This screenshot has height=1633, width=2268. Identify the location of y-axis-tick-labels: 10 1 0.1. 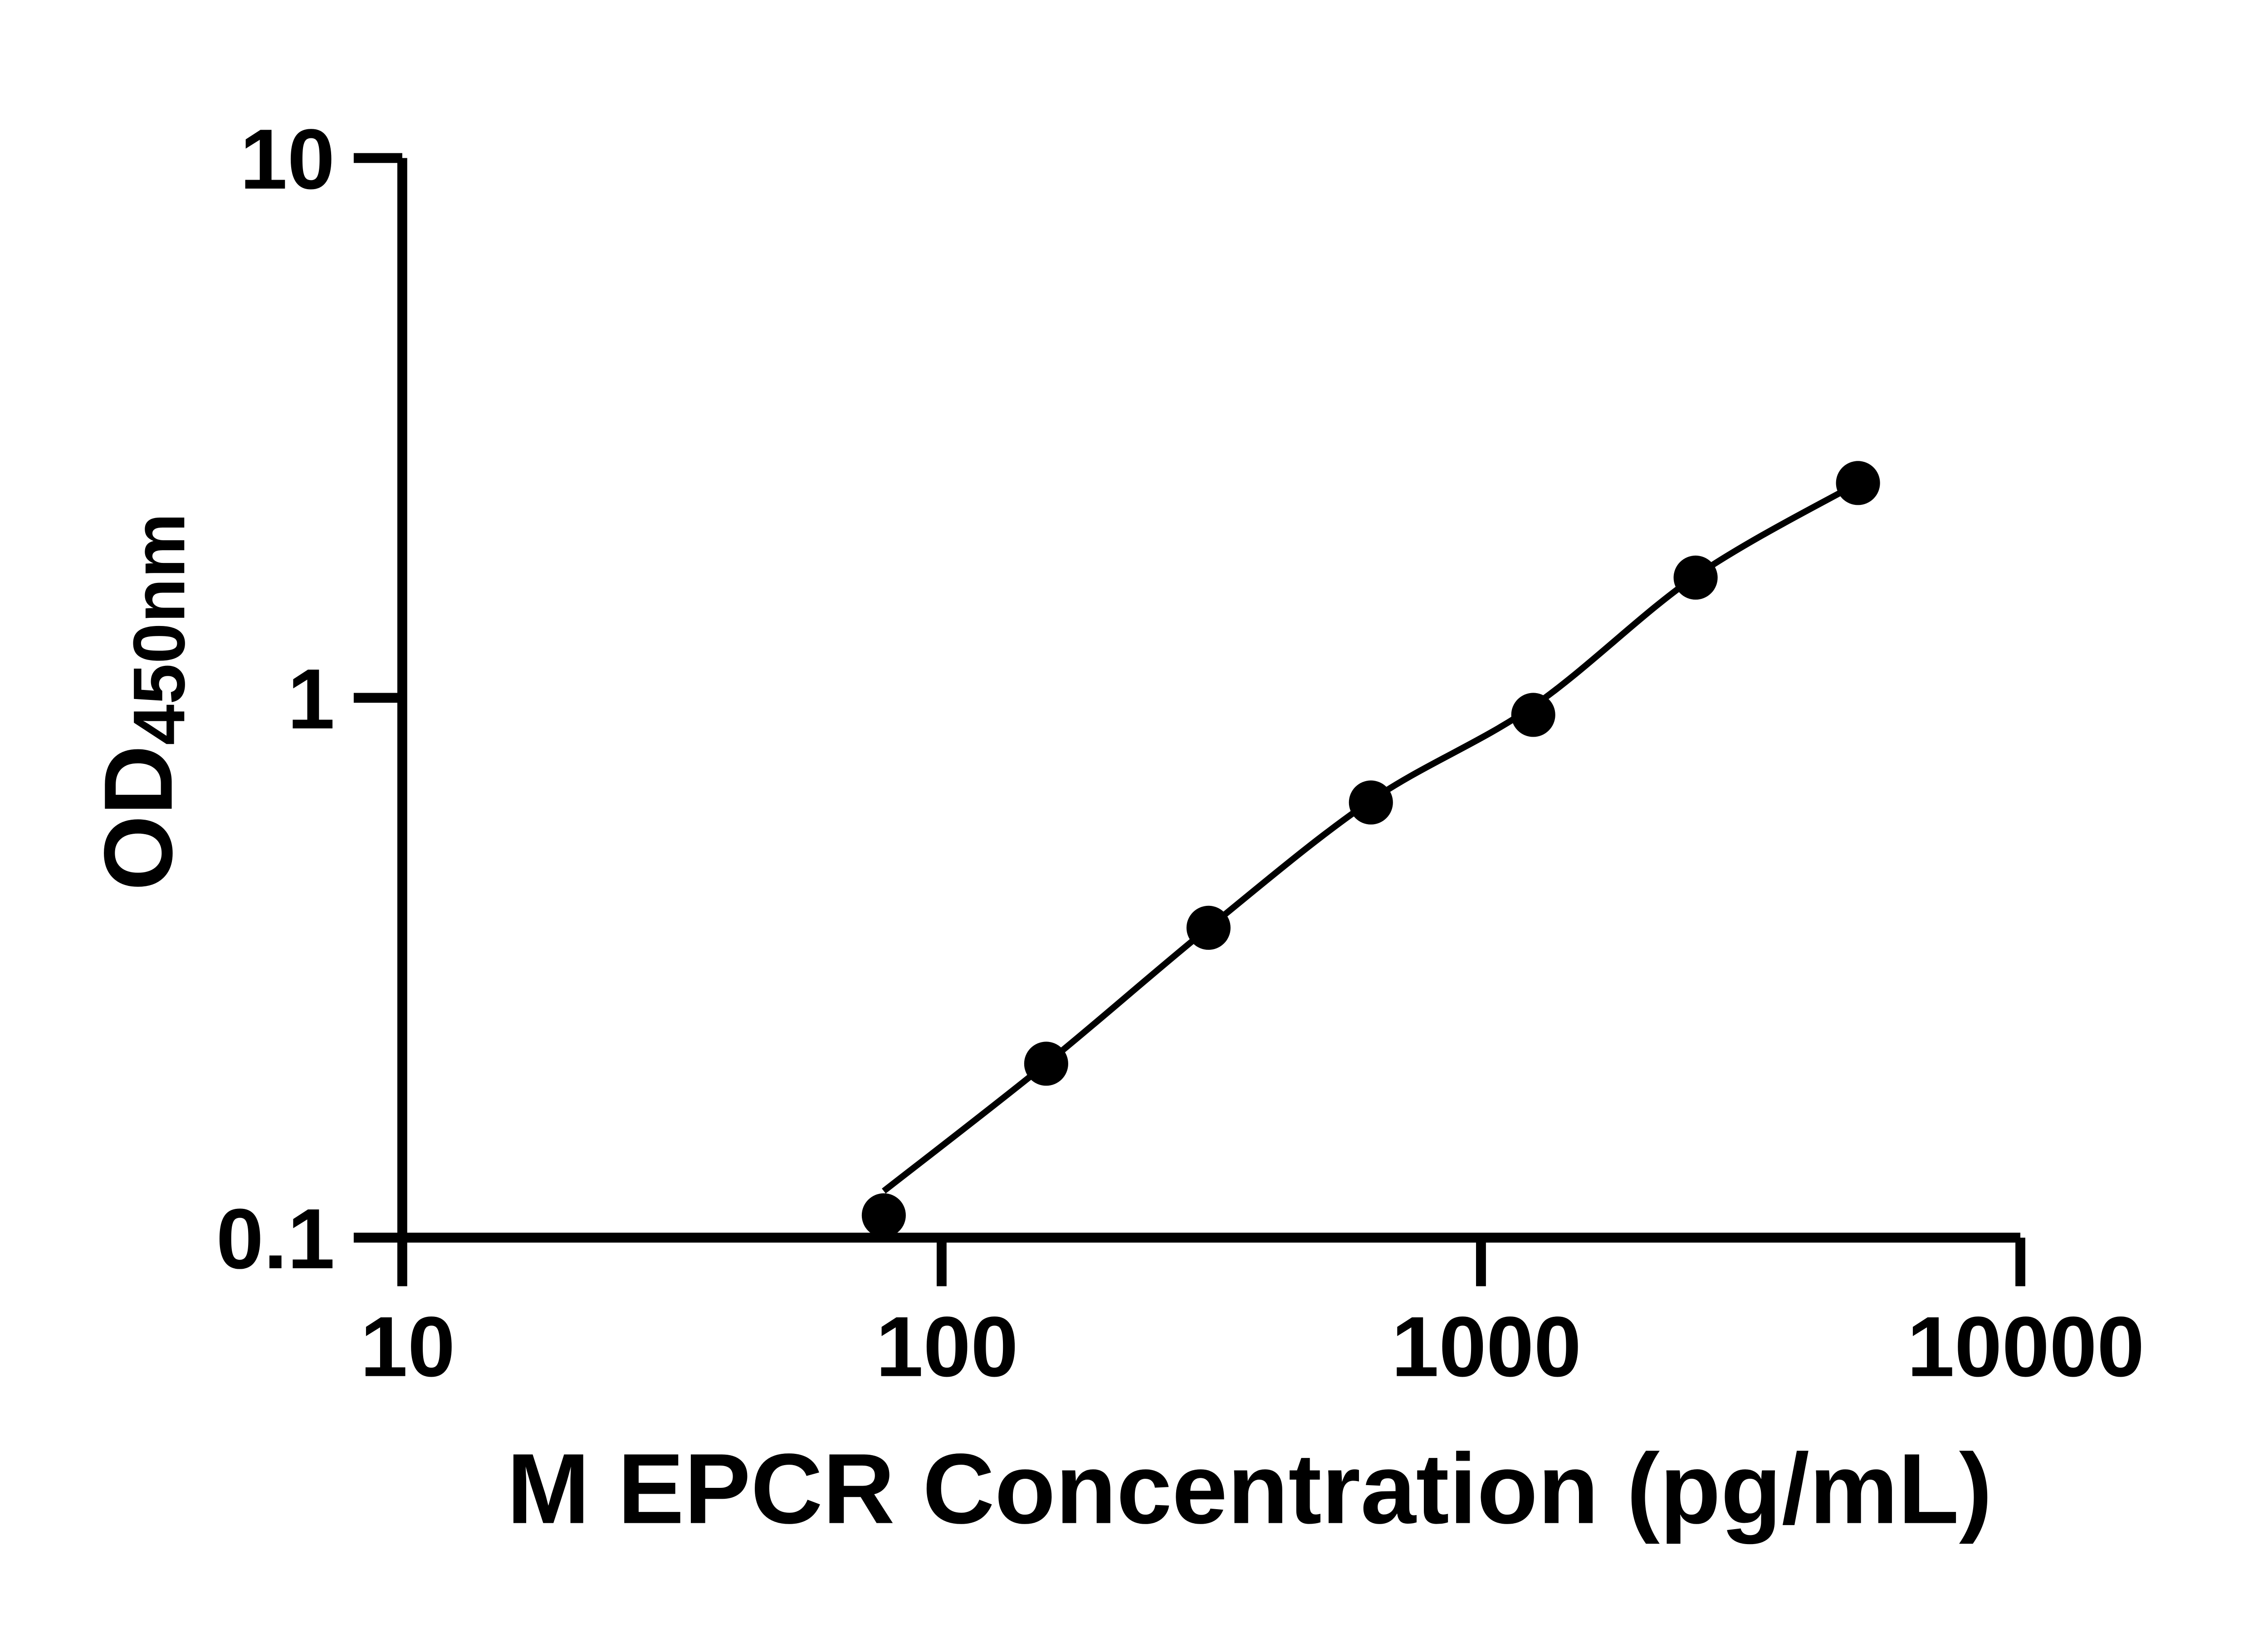
(276, 699).